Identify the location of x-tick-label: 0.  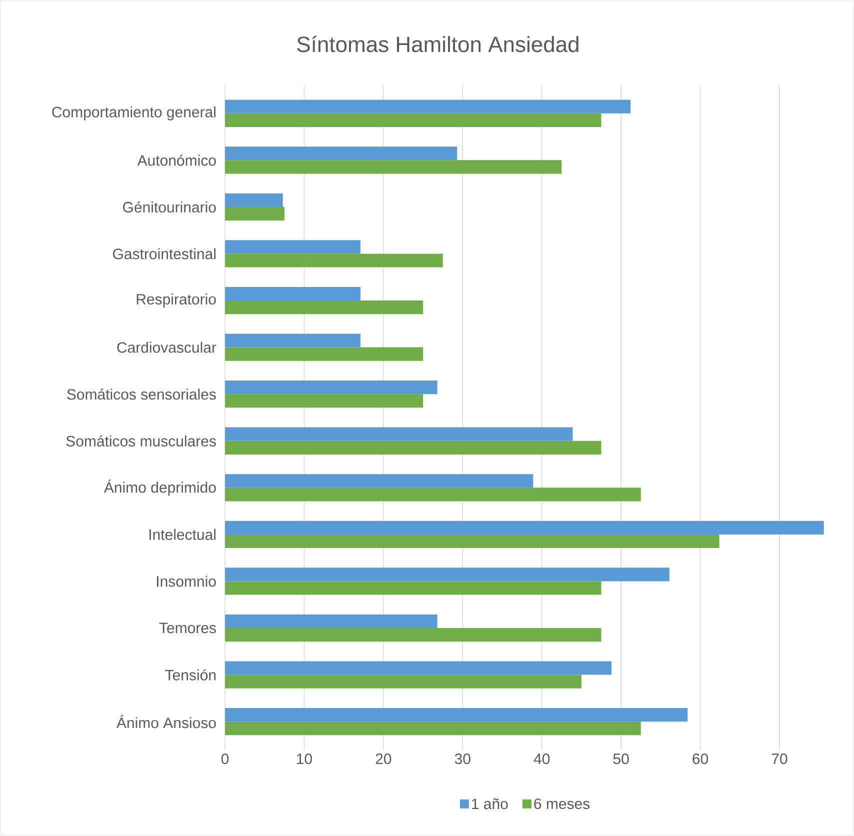
(225, 759).